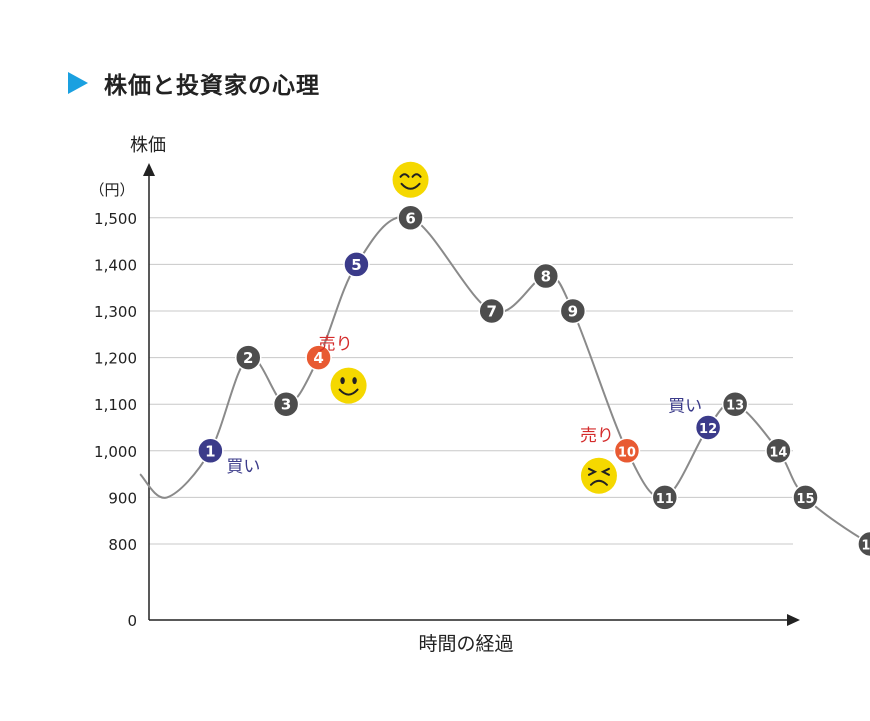 The width and height of the screenshot is (870, 721). Describe the element at coordinates (212, 86) in the screenshot. I see `page-title: 株価と投資家の心理` at that location.